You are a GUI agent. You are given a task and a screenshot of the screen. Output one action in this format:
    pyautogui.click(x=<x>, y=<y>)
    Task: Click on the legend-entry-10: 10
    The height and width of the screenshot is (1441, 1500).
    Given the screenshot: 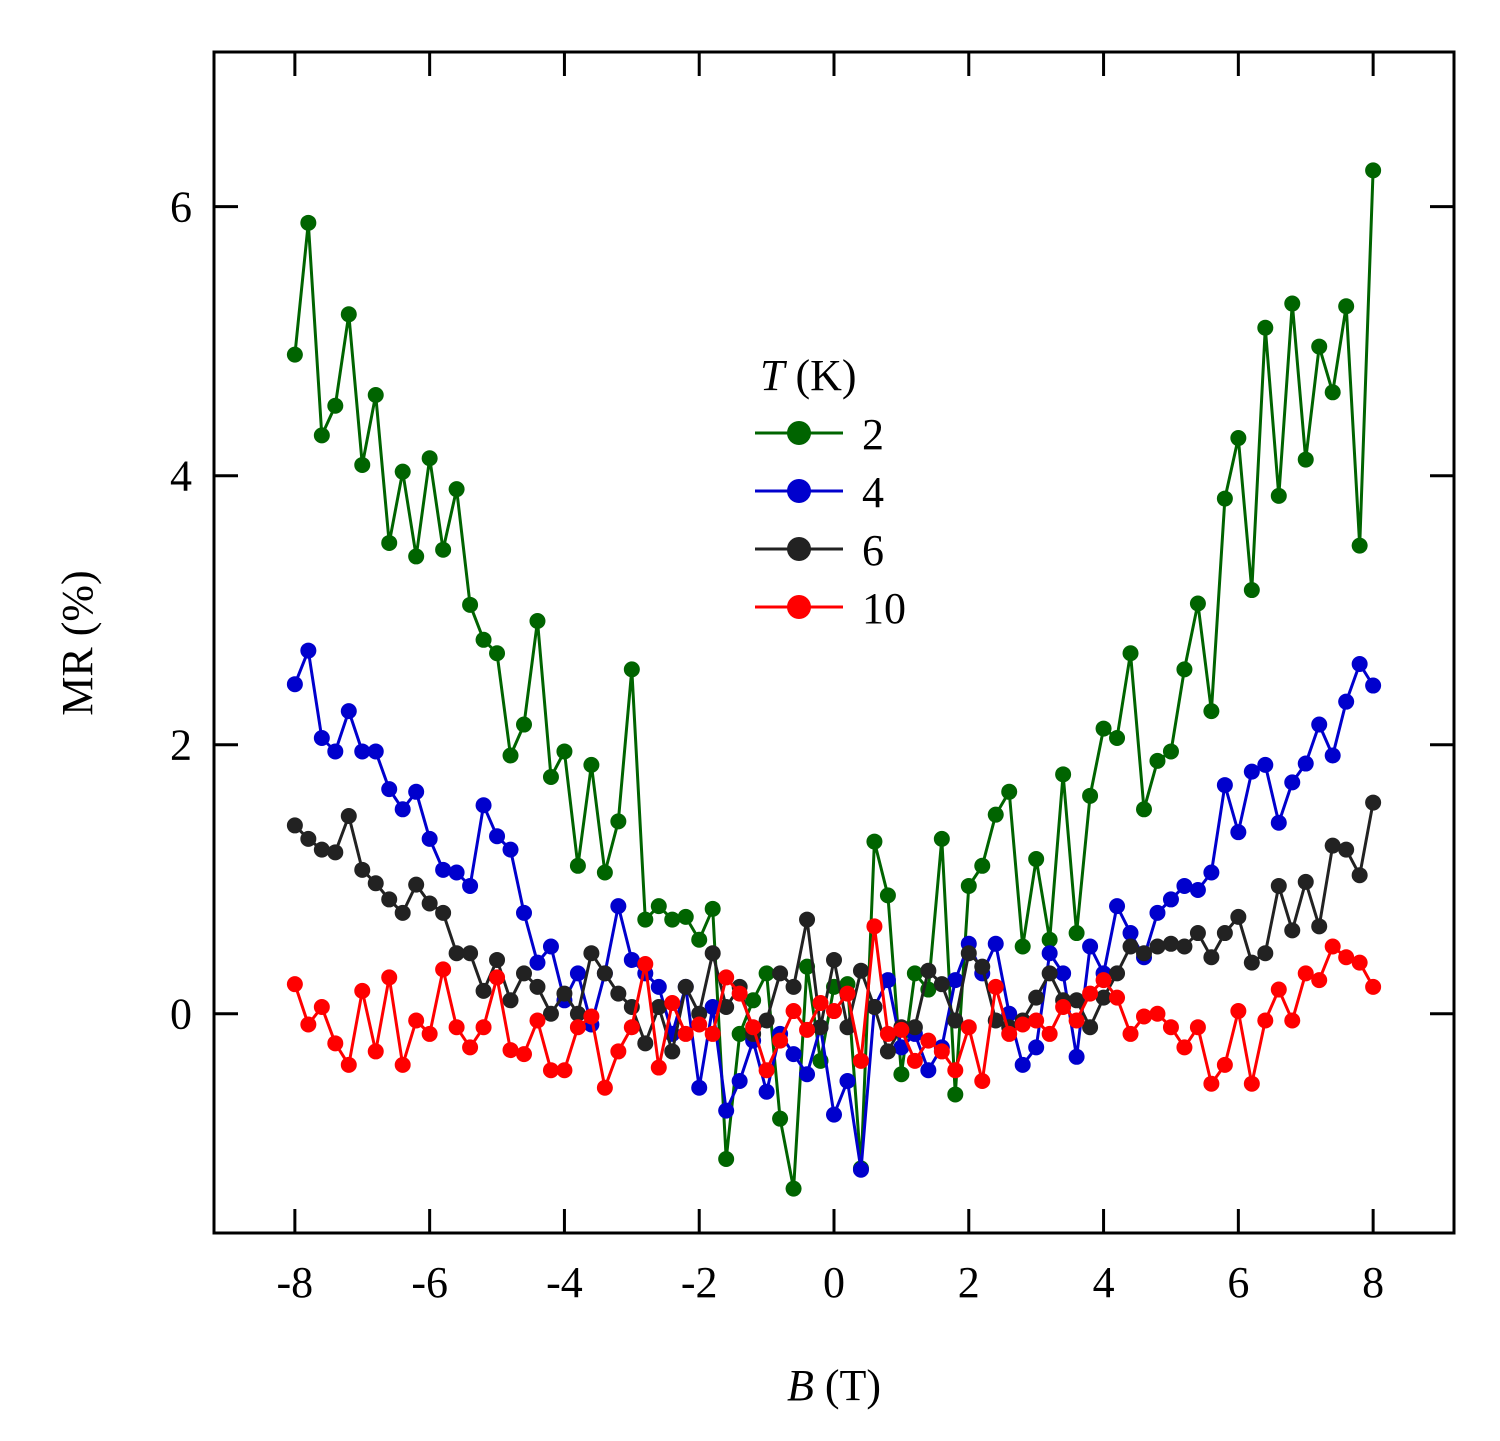 What is the action you would take?
    pyautogui.click(x=830, y=608)
    